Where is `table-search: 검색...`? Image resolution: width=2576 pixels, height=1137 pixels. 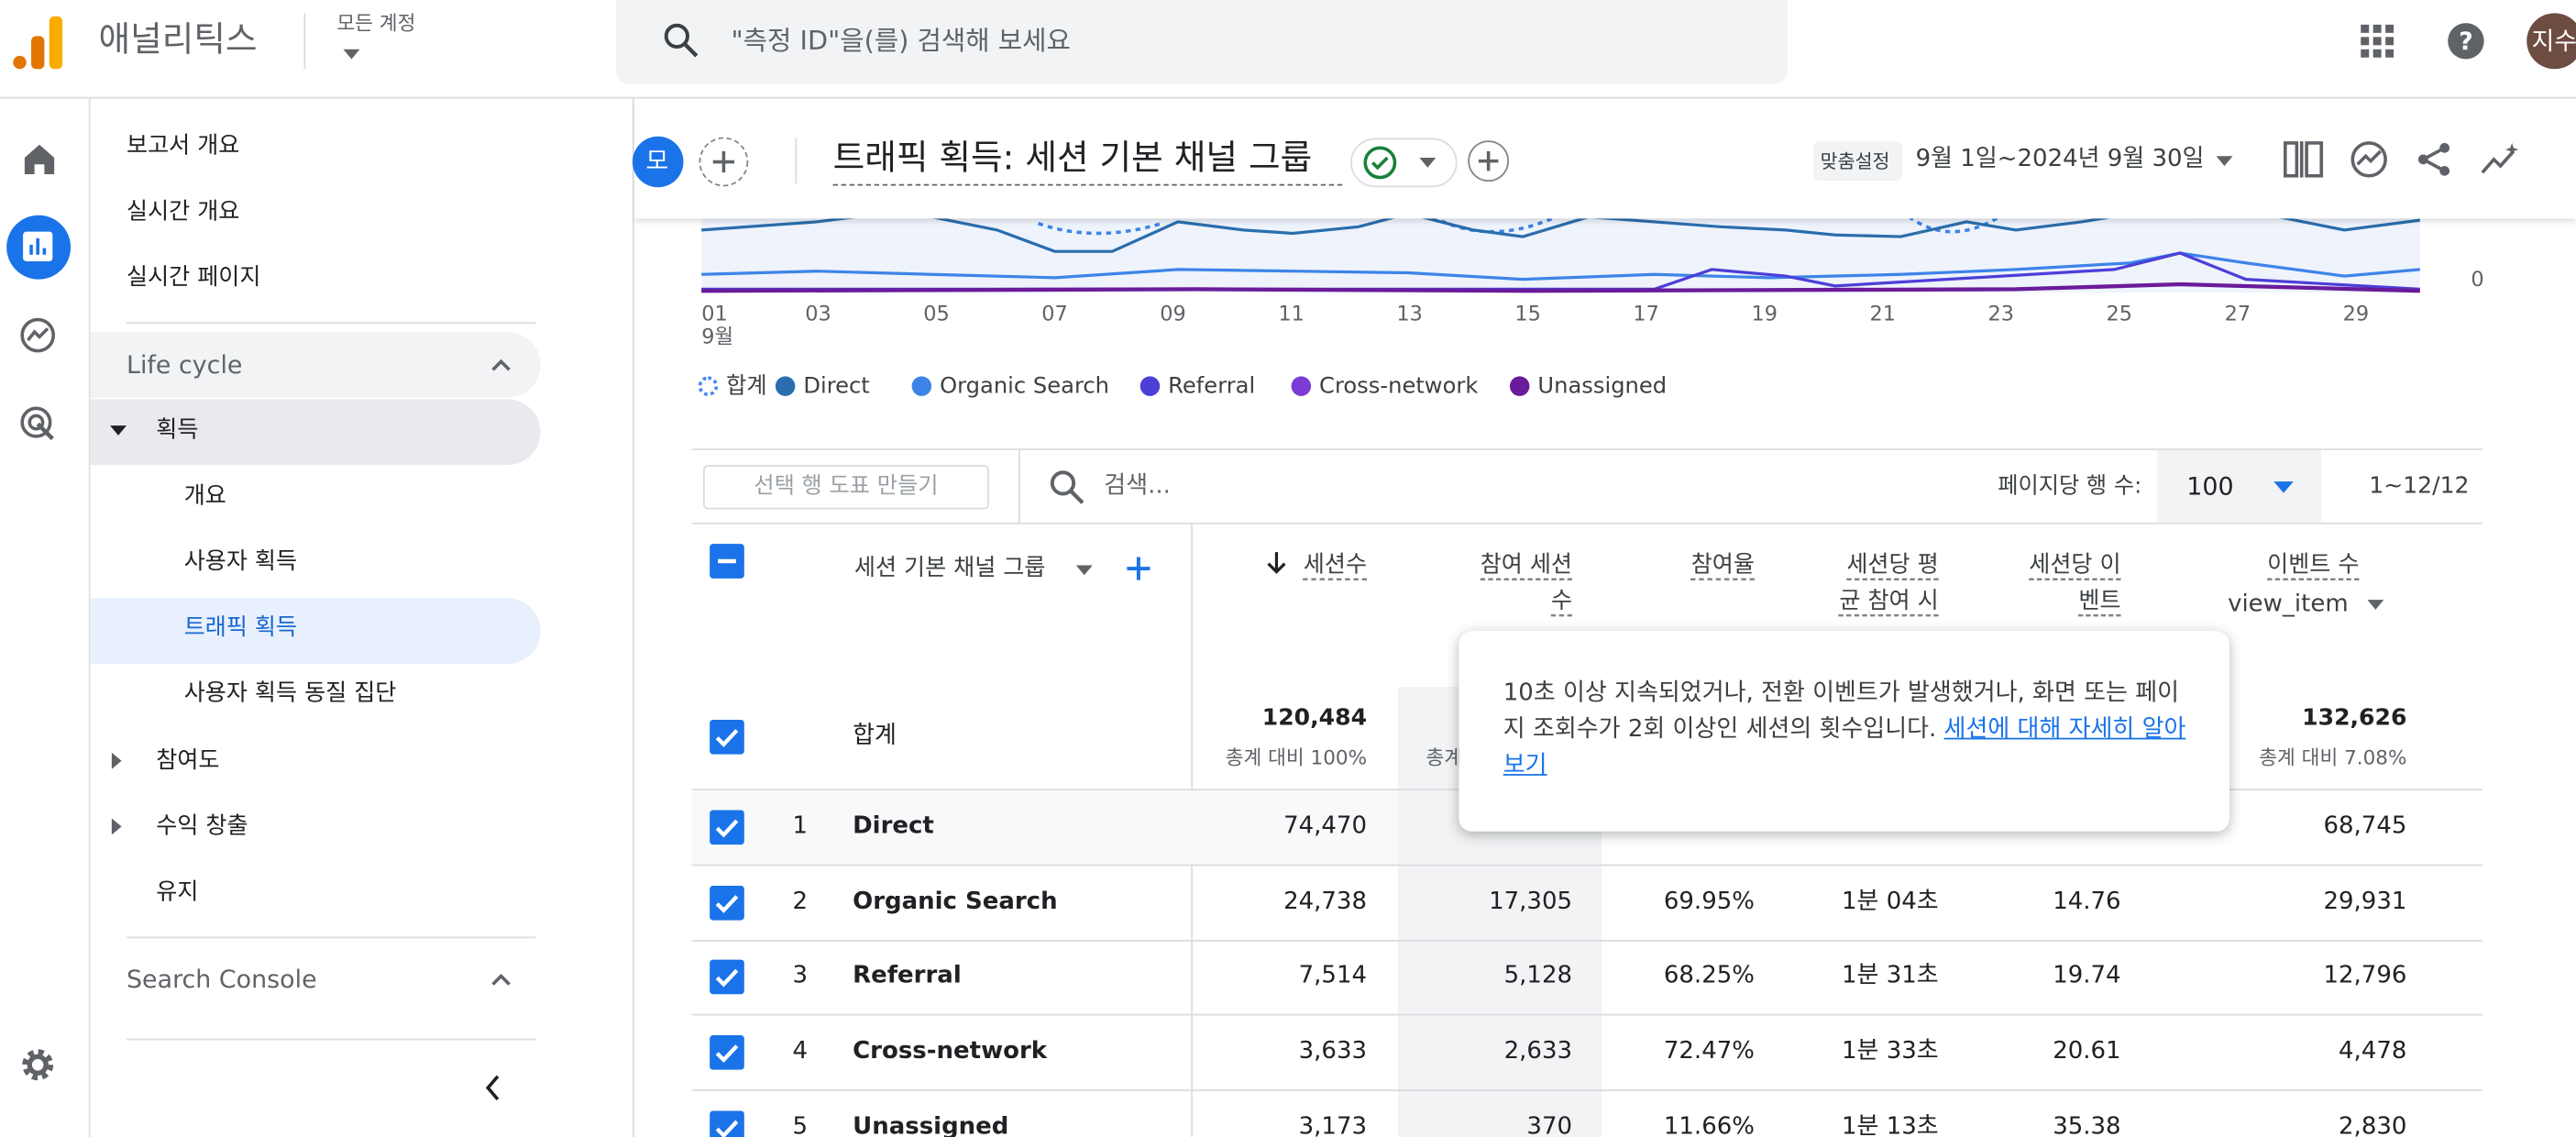 table-search: 검색... is located at coordinates (1137, 486).